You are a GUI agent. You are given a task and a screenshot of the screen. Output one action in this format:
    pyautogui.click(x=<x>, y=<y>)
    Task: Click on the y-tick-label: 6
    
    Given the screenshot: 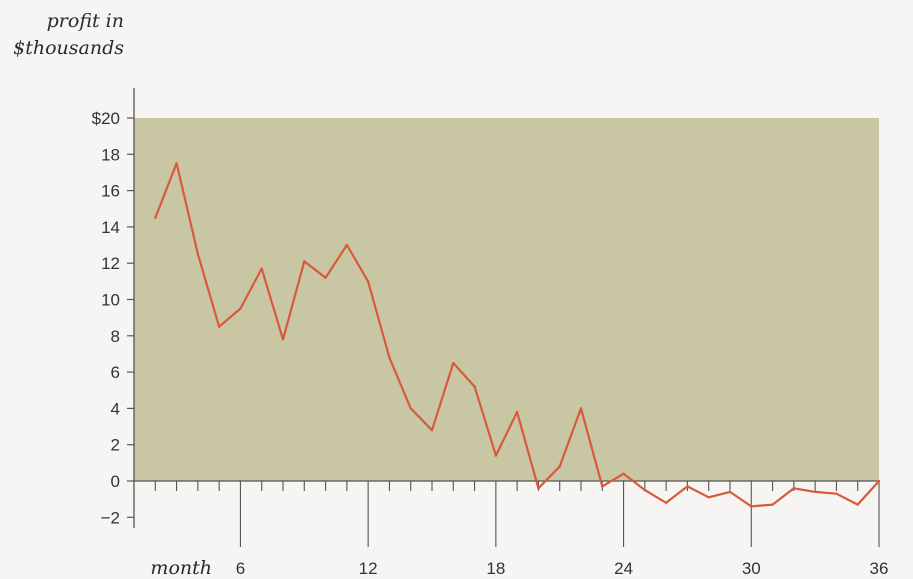 What is the action you would take?
    pyautogui.click(x=115, y=372)
    